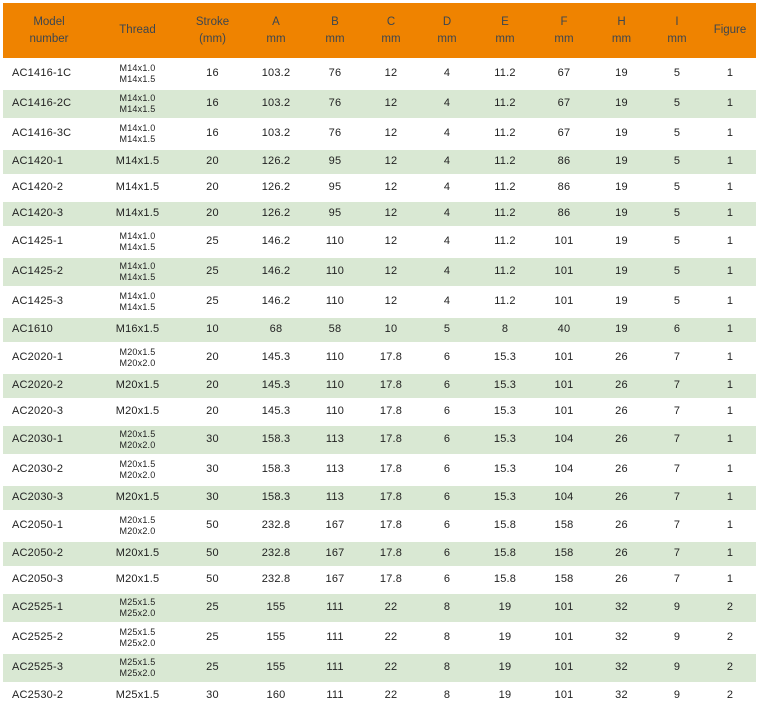 This screenshot has width=759, height=711. What do you see at coordinates (677, 697) in the screenshot?
I see `i-cell: 9` at bounding box center [677, 697].